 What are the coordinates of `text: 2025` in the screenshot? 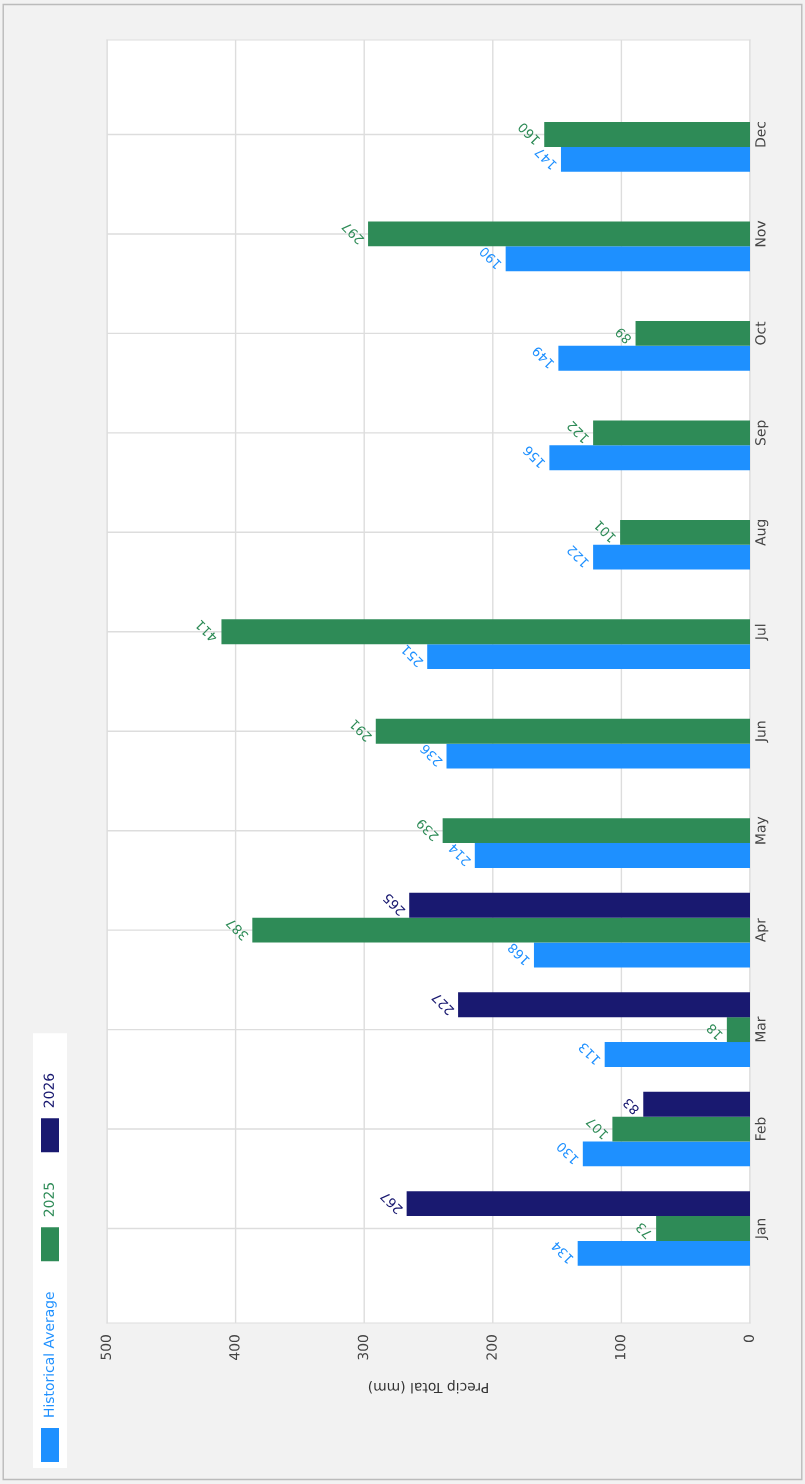 It's located at (49, 1200).